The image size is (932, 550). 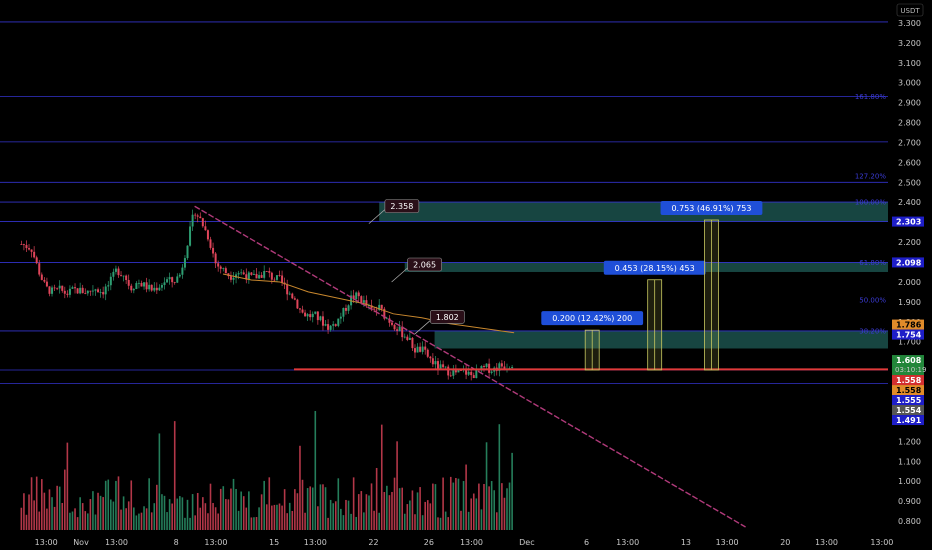 I want to click on callout-text: 2.065, so click(x=424, y=264).